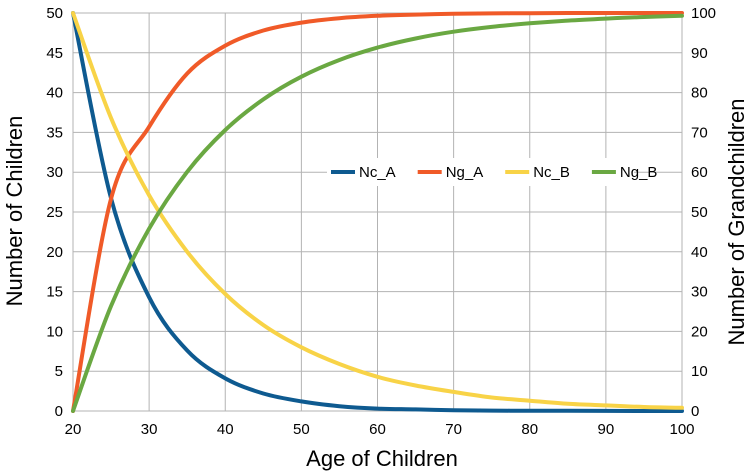 The image size is (748, 473). I want to click on x-tick-label: 100, so click(681, 429).